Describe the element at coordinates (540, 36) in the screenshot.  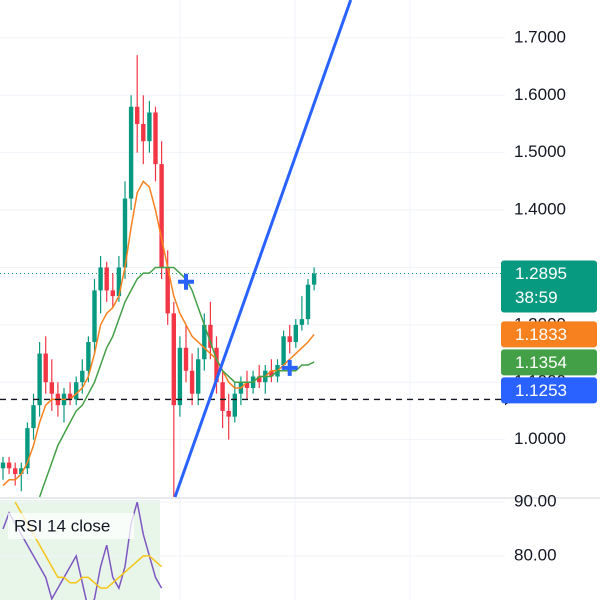
I see `y-tick-label: 1.7000` at that location.